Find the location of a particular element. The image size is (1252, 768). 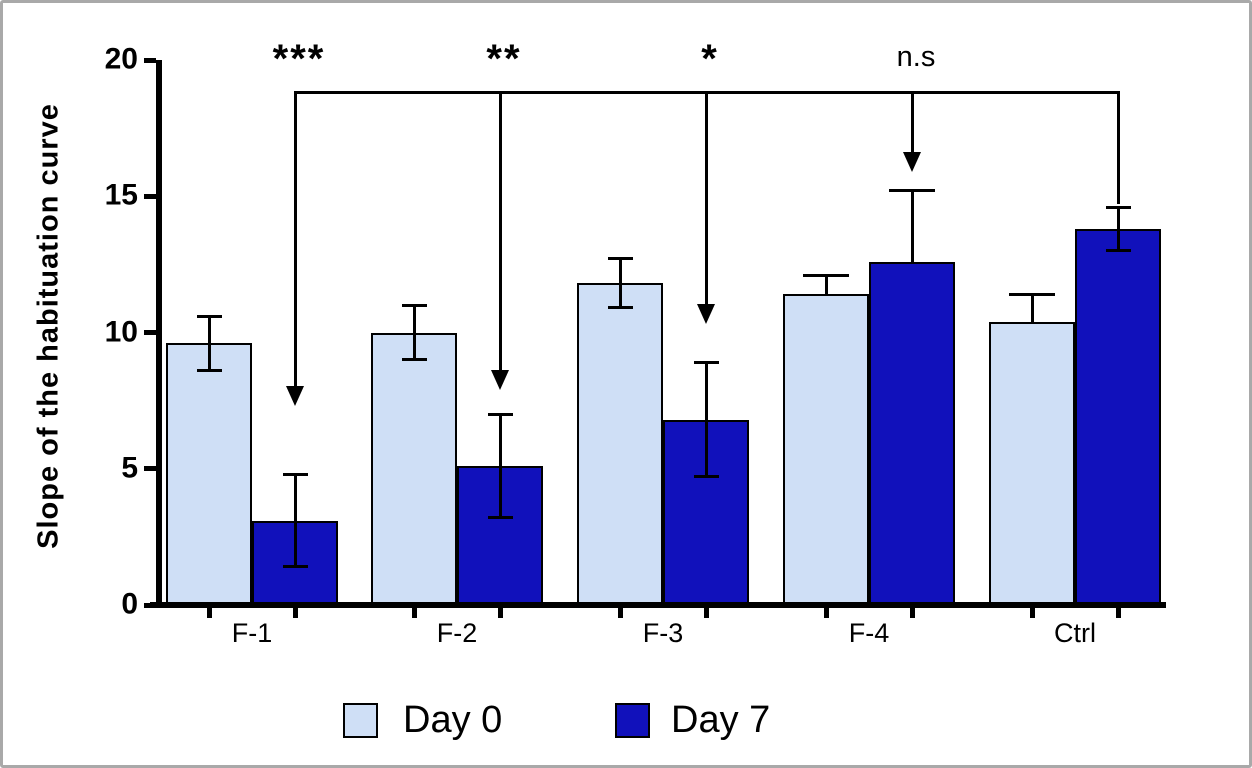

significance-label: ** is located at coordinates (504, 59).